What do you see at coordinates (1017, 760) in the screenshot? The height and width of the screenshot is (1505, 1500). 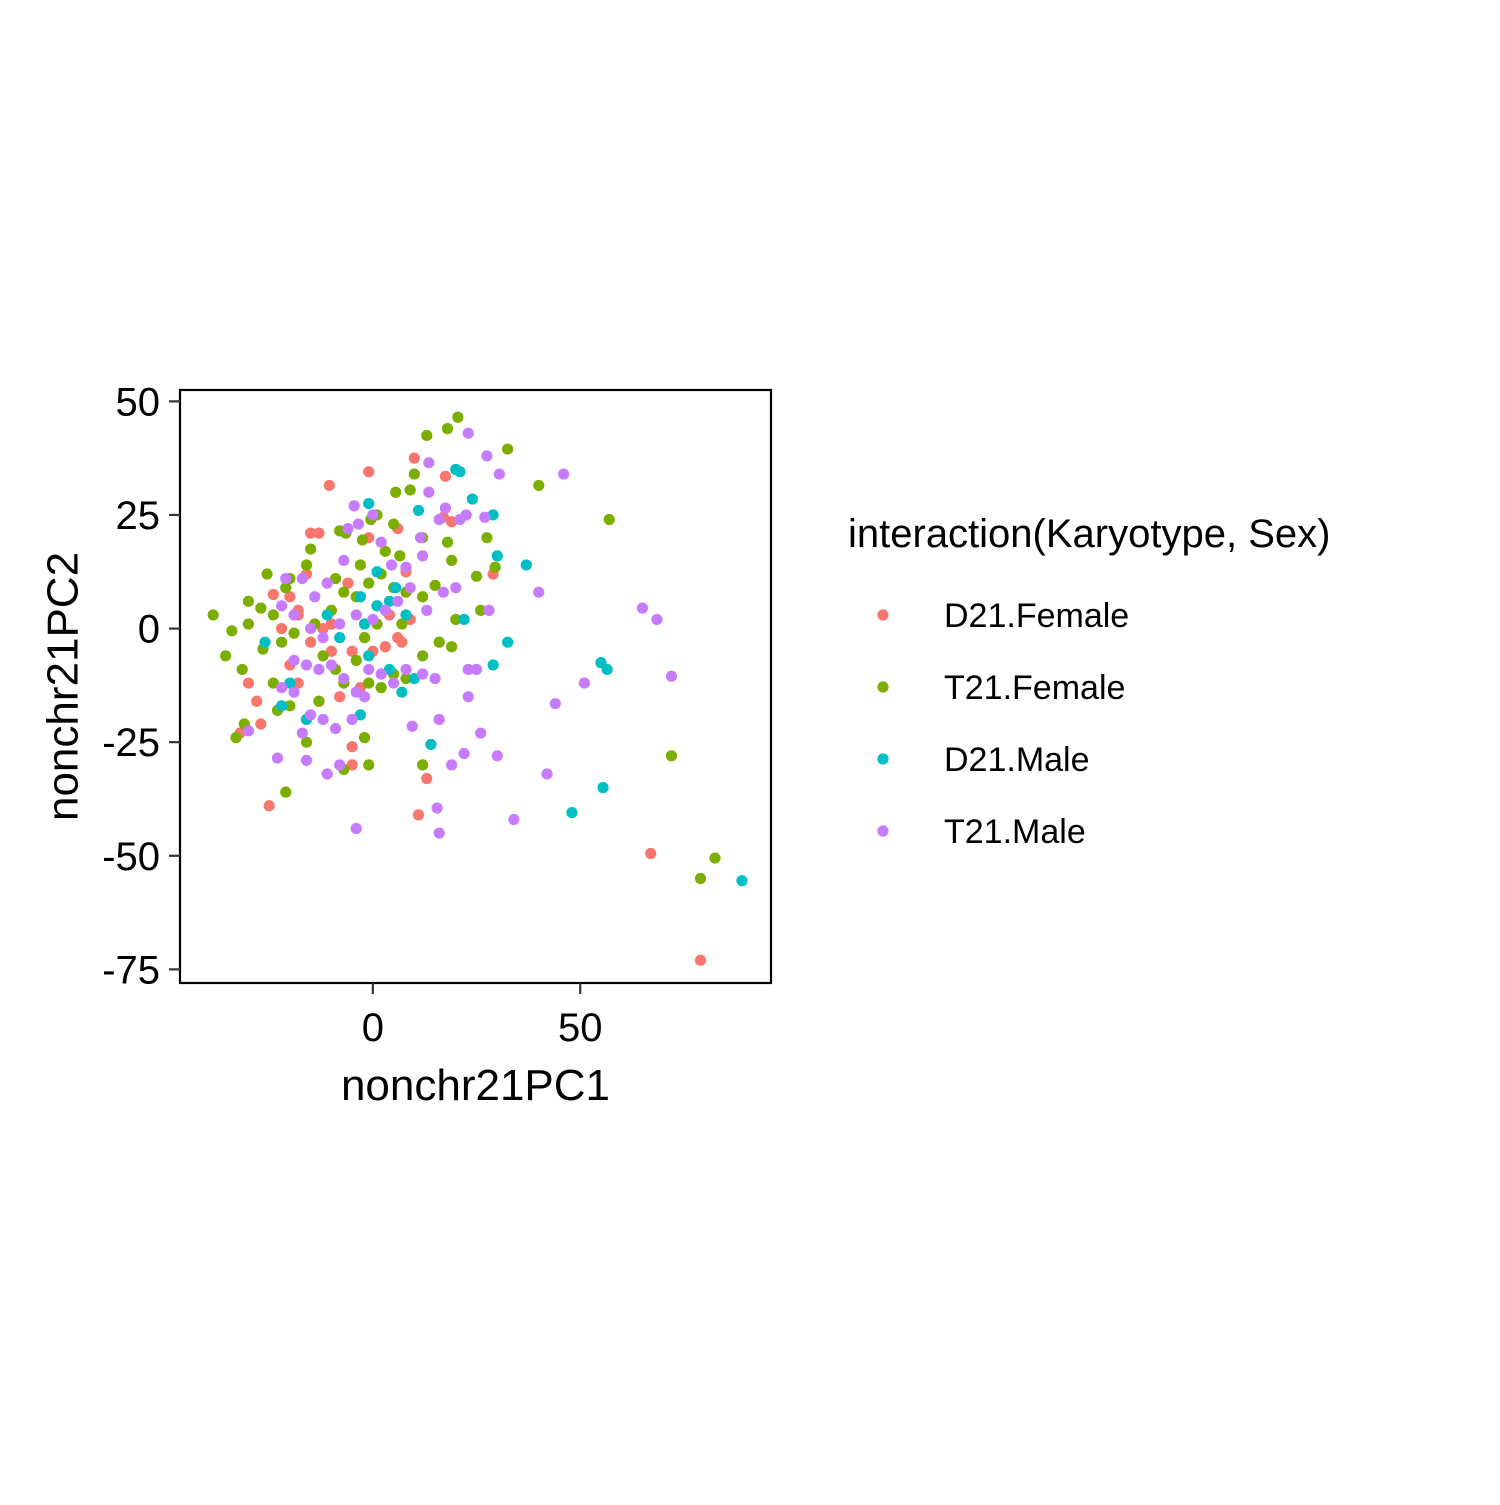 I see `legend-label-2: D21.Male` at bounding box center [1017, 760].